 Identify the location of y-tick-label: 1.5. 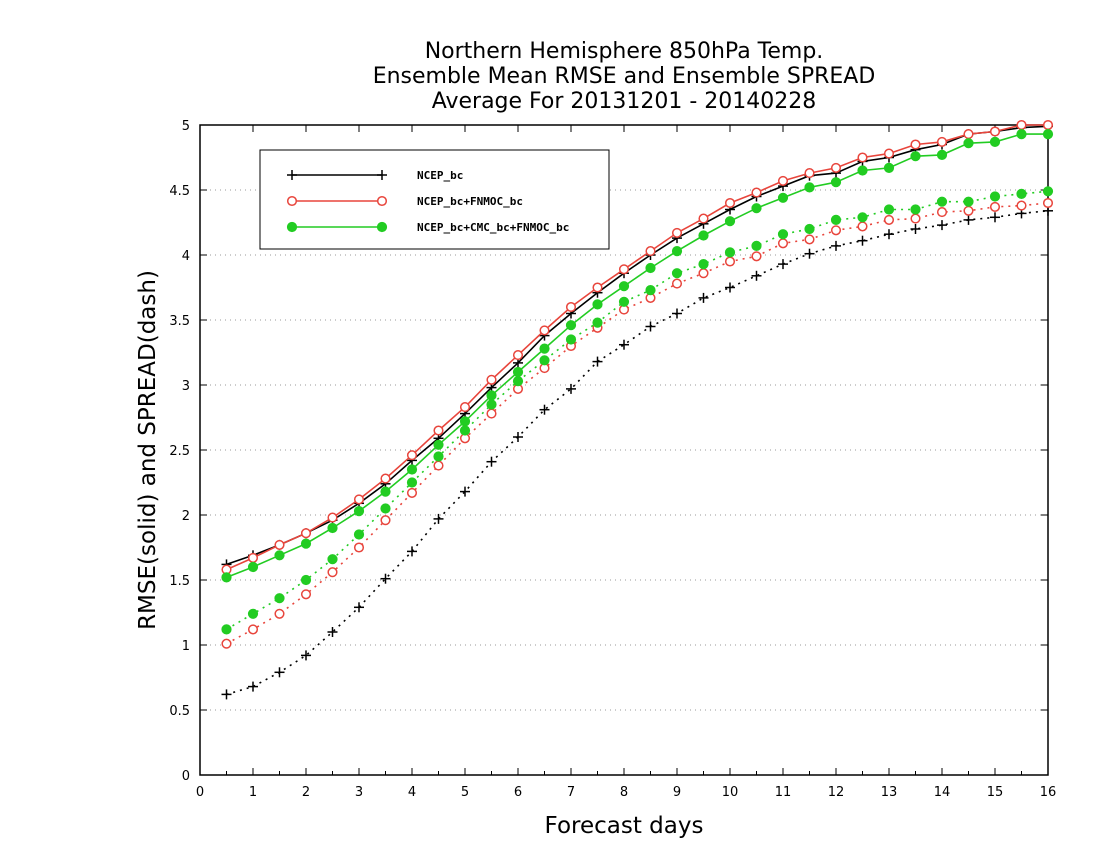
(179, 581).